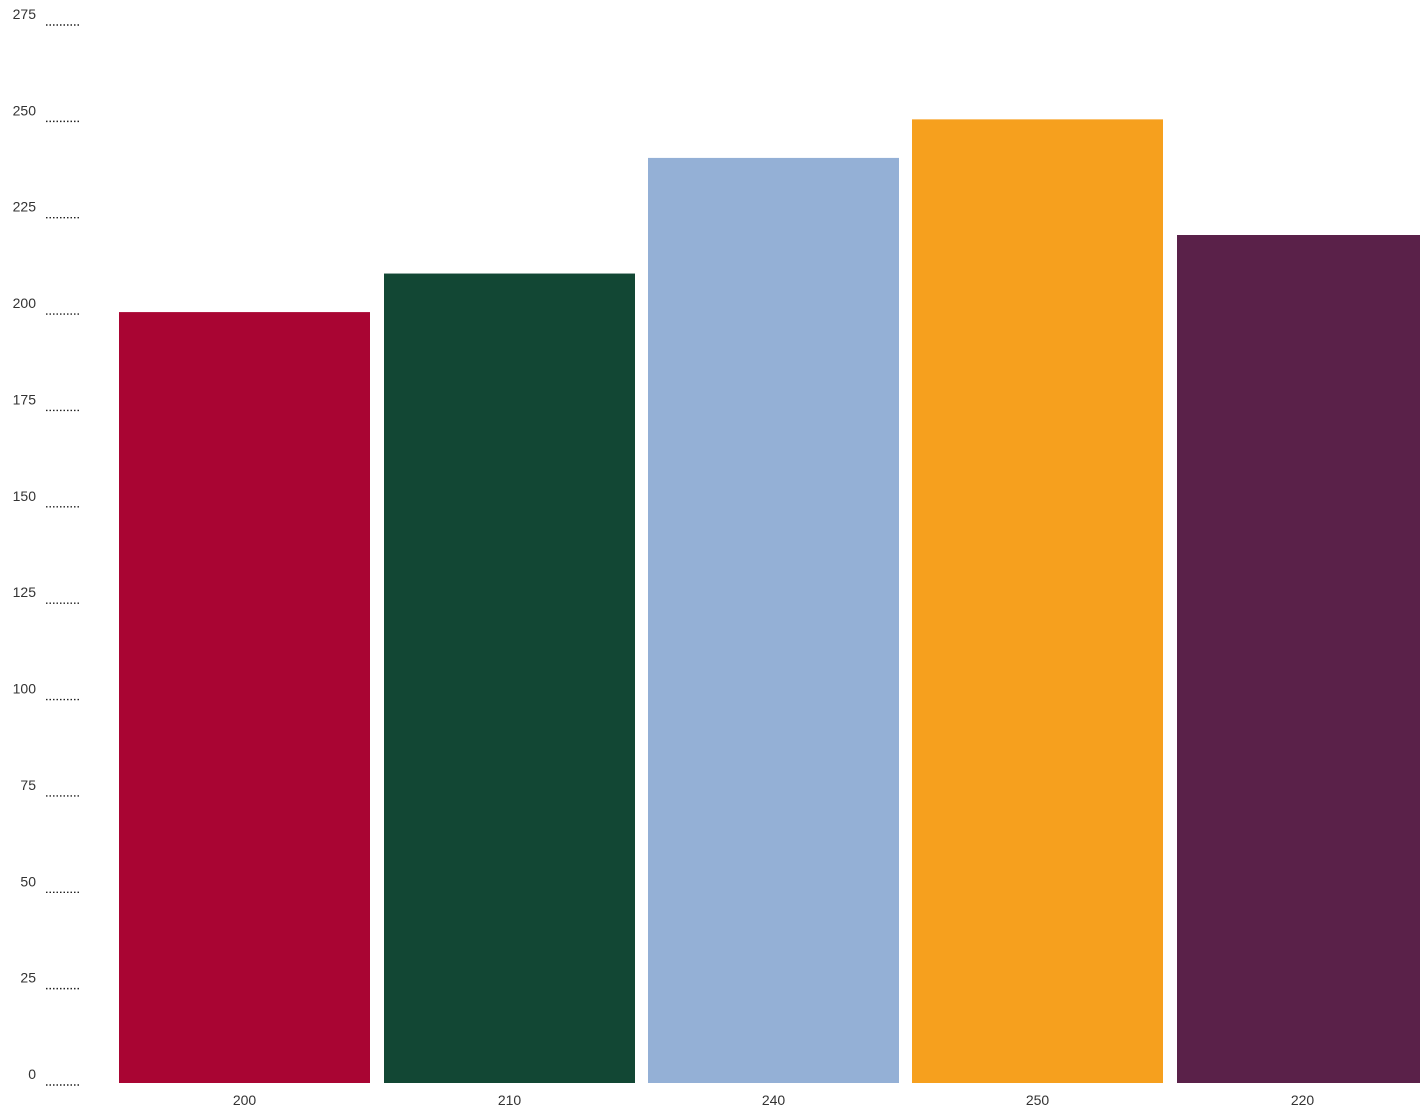  I want to click on y-tick-label: 250, so click(25, 110).